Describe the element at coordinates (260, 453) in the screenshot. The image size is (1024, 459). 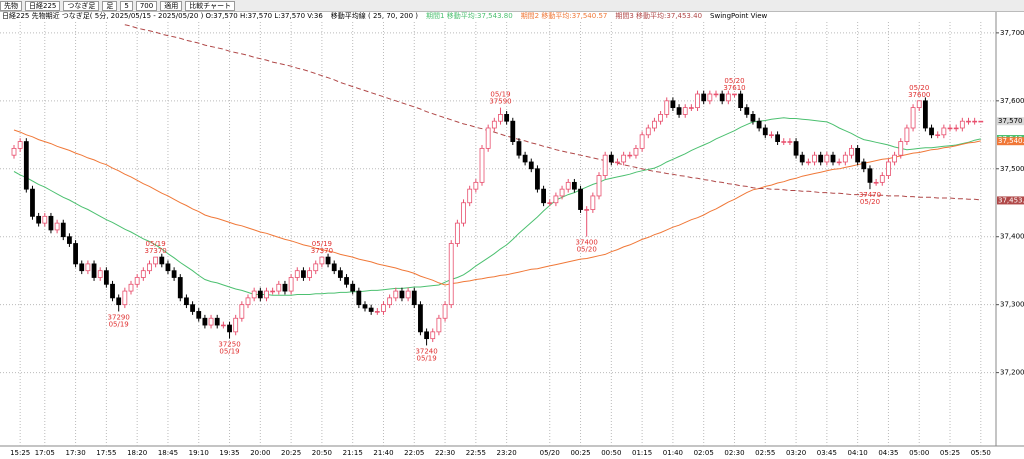
I see `x-tick-label: 20:00` at that location.